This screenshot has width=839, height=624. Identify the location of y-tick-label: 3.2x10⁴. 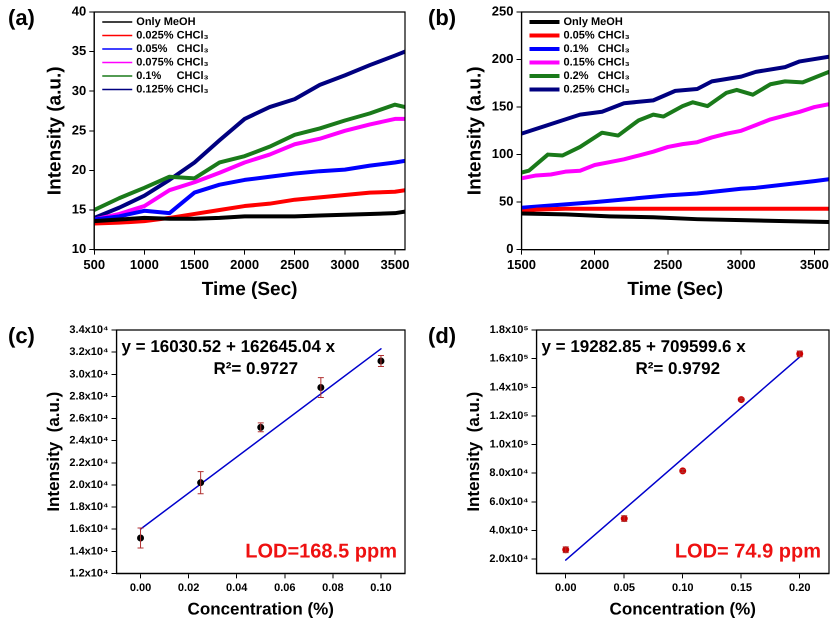
(88, 352).